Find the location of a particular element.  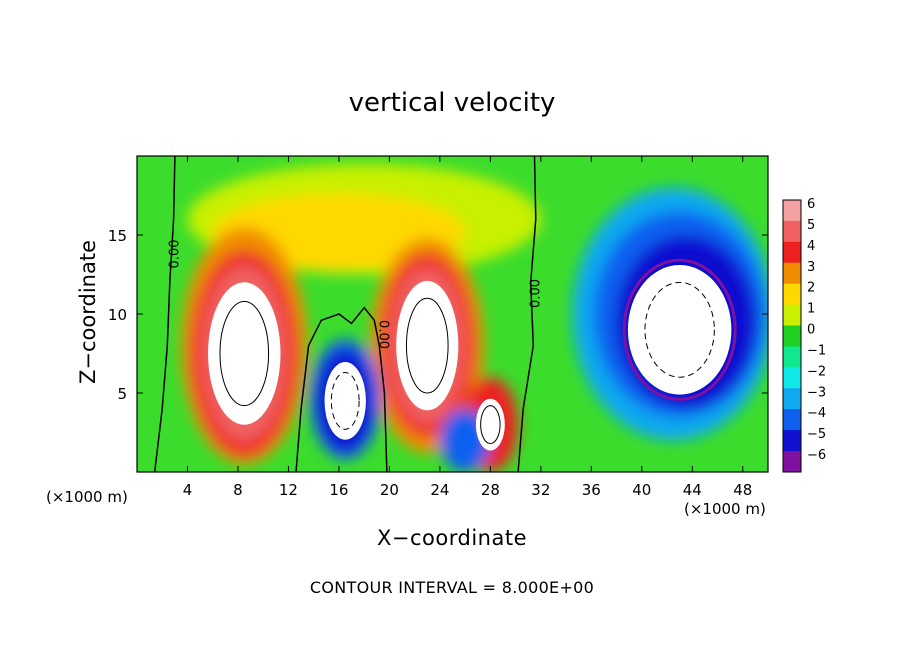

zero-contour-east is located at coordinates (527, 314).